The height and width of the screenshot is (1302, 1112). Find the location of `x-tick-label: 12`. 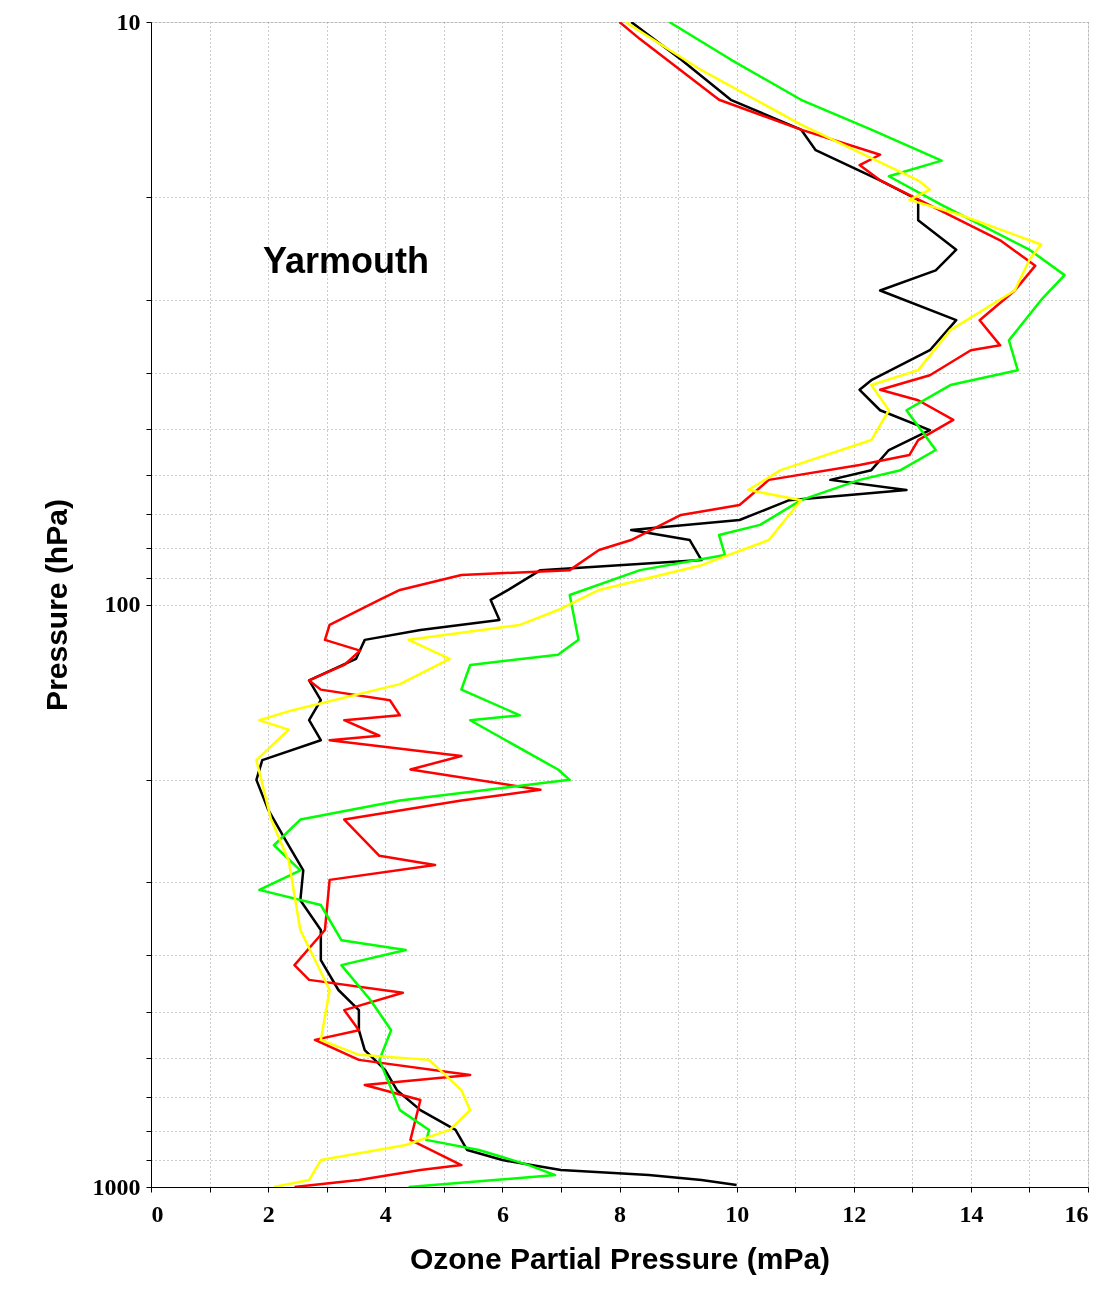

x-tick-label: 12 is located at coordinates (854, 1213).